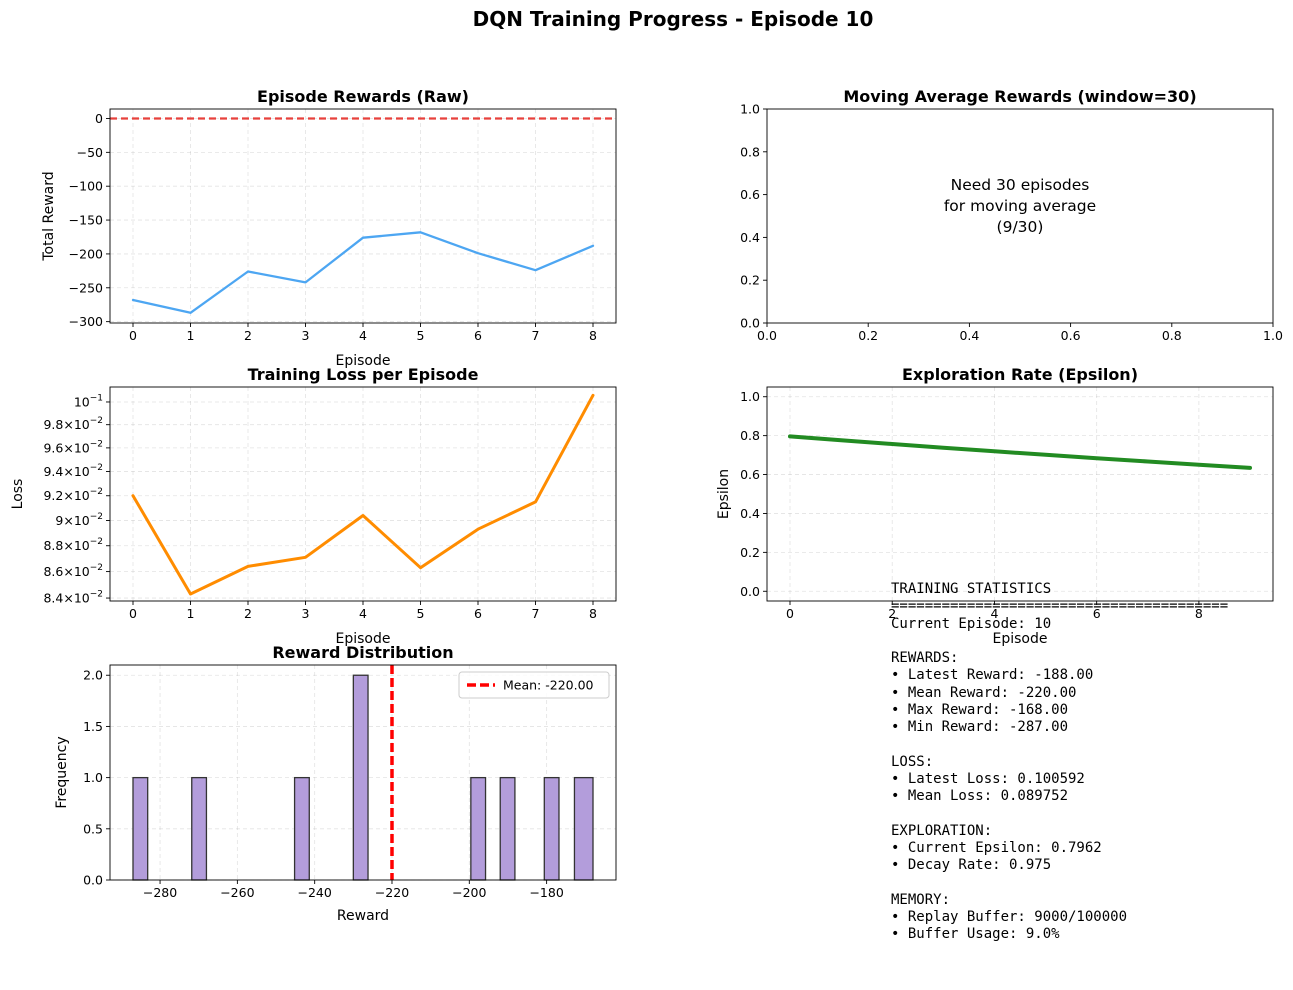 The width and height of the screenshot is (1293, 990). I want to click on stats-line: • Decay Rate: 0.975, so click(971, 865).